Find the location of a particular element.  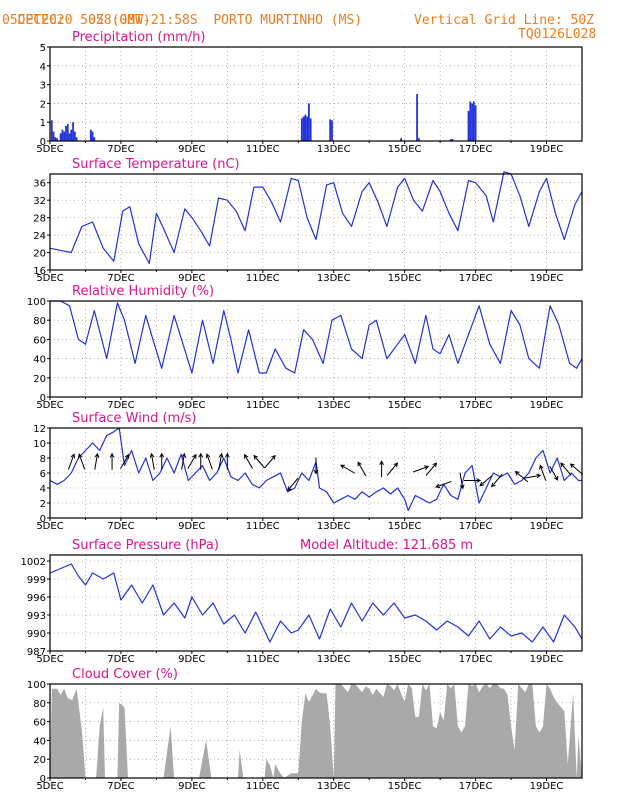

temp-series-line is located at coordinates (316, 218).